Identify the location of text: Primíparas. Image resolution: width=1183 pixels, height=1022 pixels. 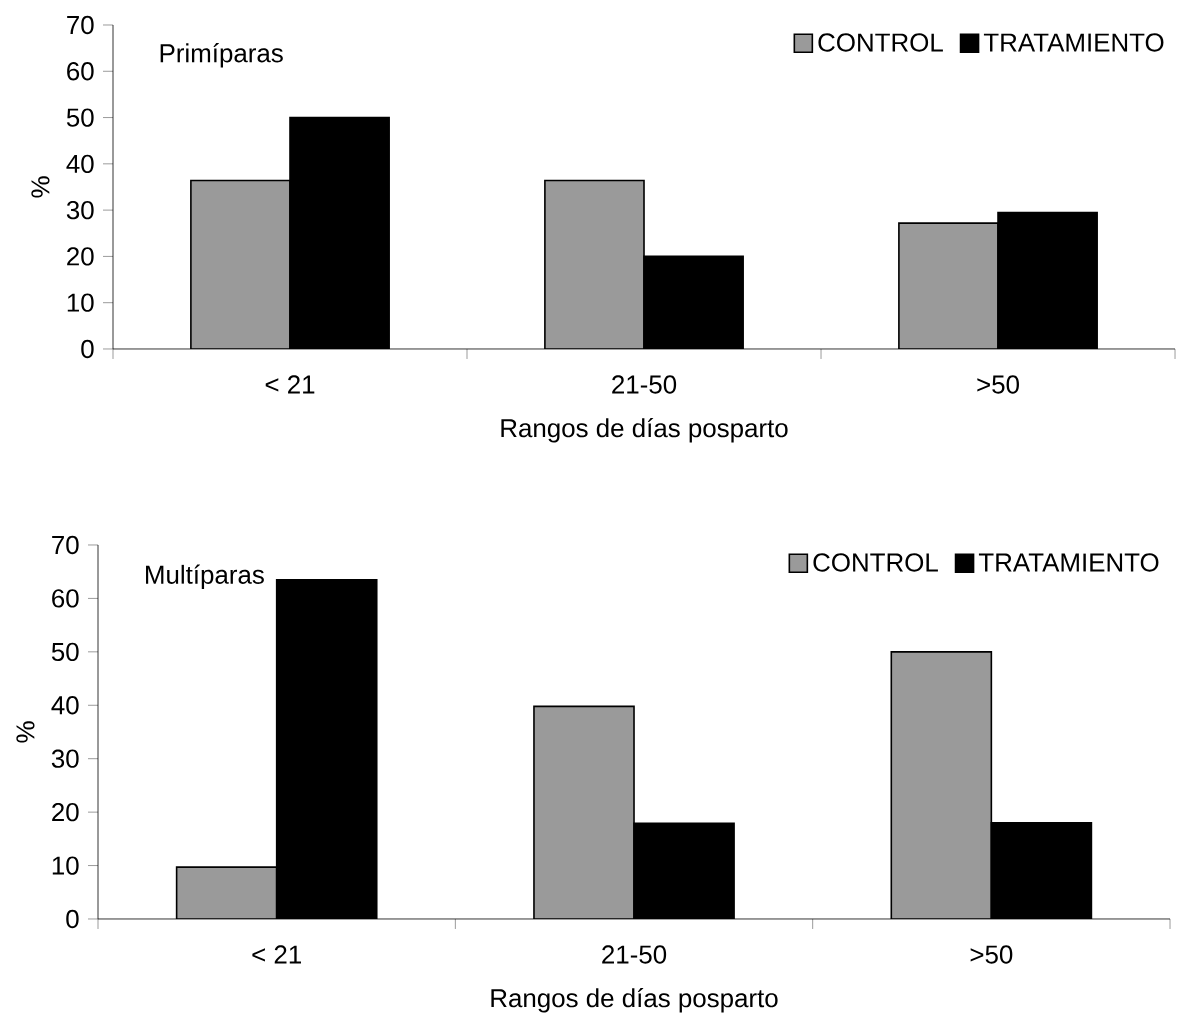
(221, 55).